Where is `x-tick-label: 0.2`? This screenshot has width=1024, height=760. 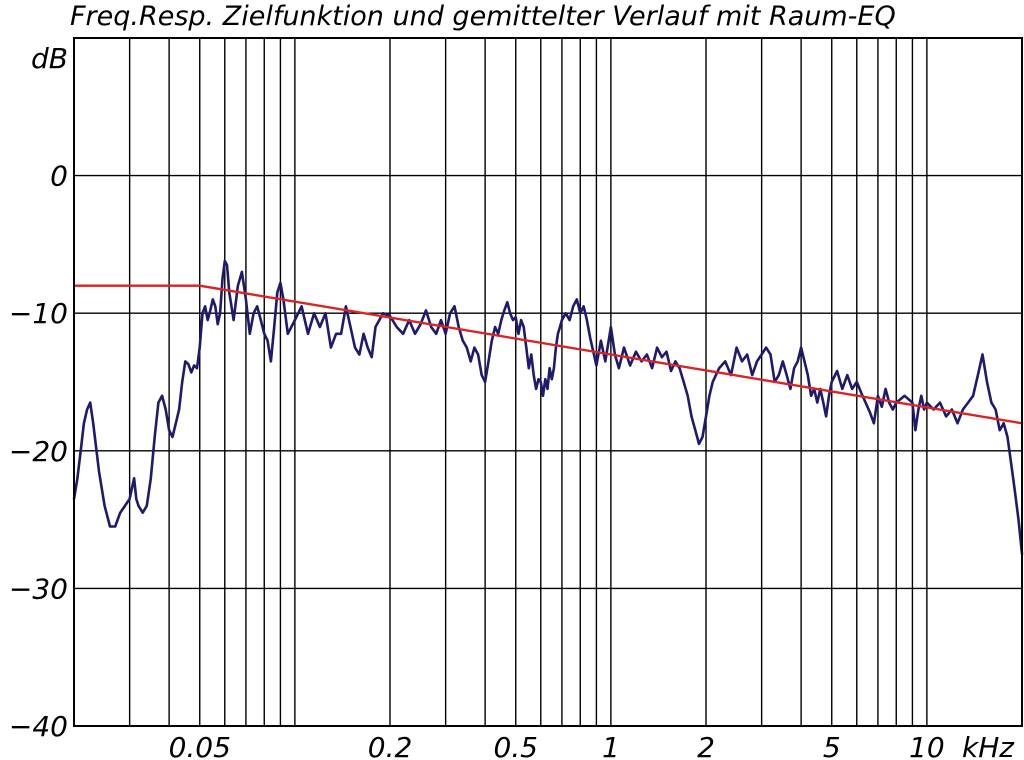 x-tick-label: 0.2 is located at coordinates (390, 745).